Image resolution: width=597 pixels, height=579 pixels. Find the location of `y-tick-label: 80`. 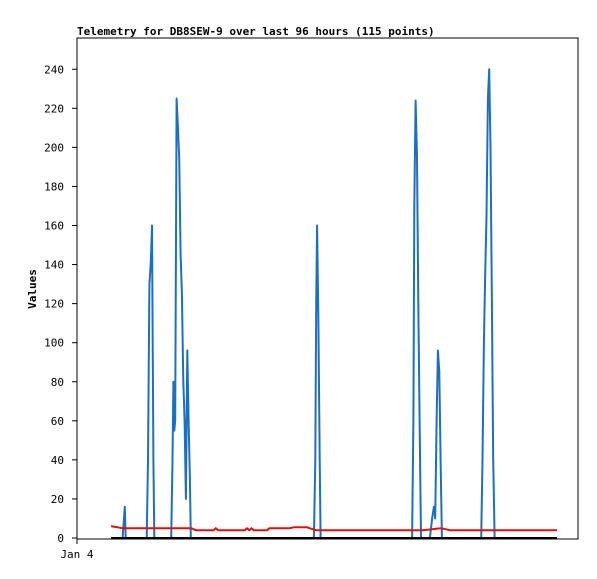

y-tick-label: 80 is located at coordinates (57, 382).